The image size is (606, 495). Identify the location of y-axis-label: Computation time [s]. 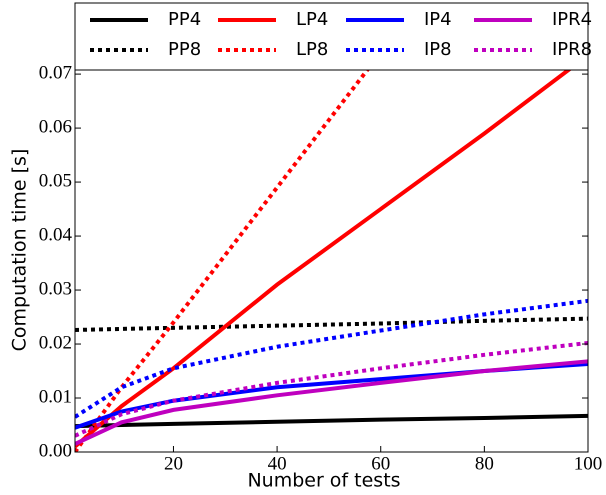
(20, 250).